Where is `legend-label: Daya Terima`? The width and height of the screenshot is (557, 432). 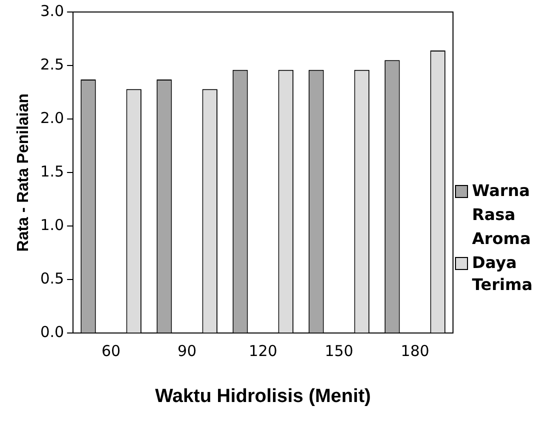 legend-label: Daya Terima is located at coordinates (503, 274).